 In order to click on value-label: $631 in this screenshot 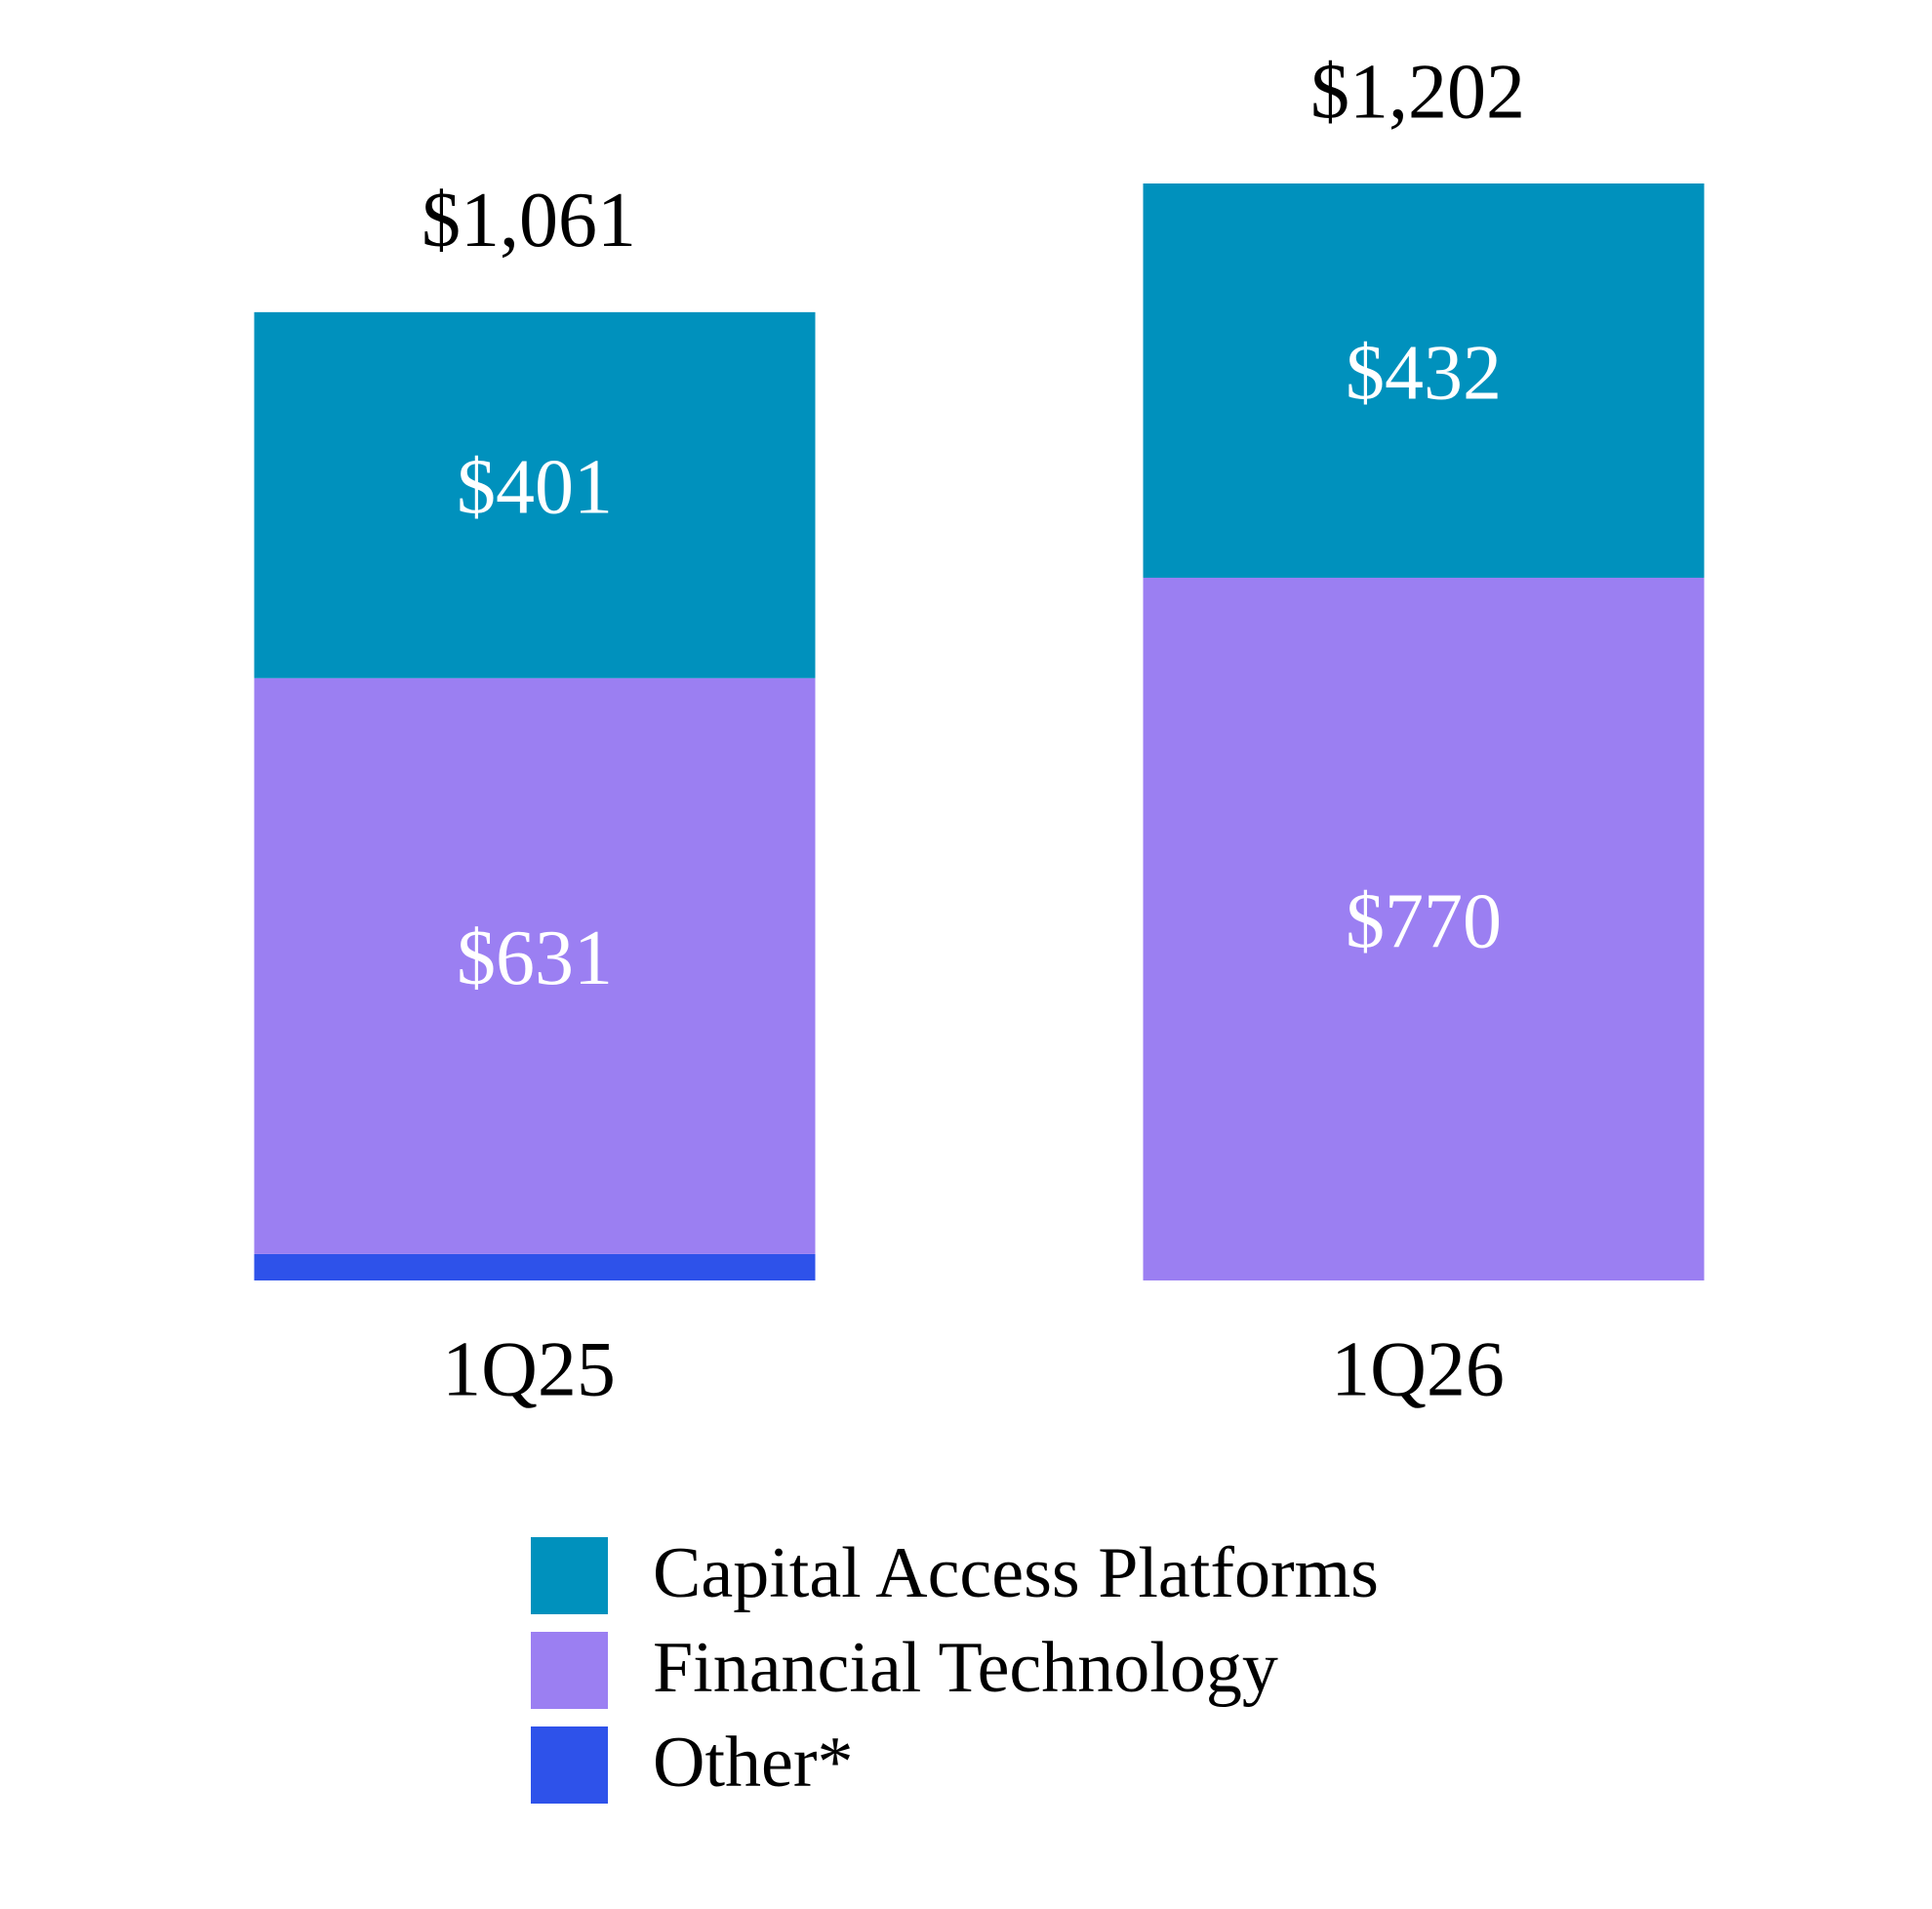, I will do `click(535, 958)`.